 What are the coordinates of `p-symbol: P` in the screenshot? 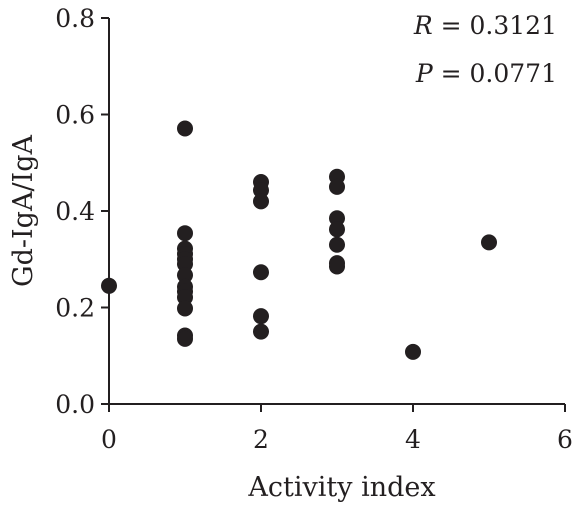 It's located at (424, 73).